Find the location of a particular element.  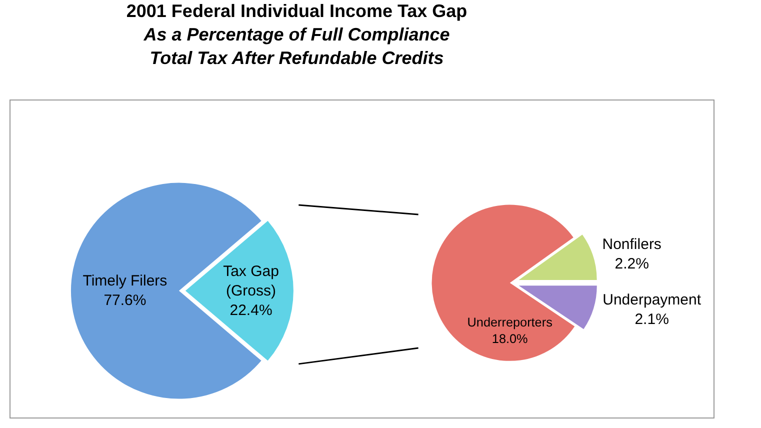

data-label: 77.6% is located at coordinates (125, 301).